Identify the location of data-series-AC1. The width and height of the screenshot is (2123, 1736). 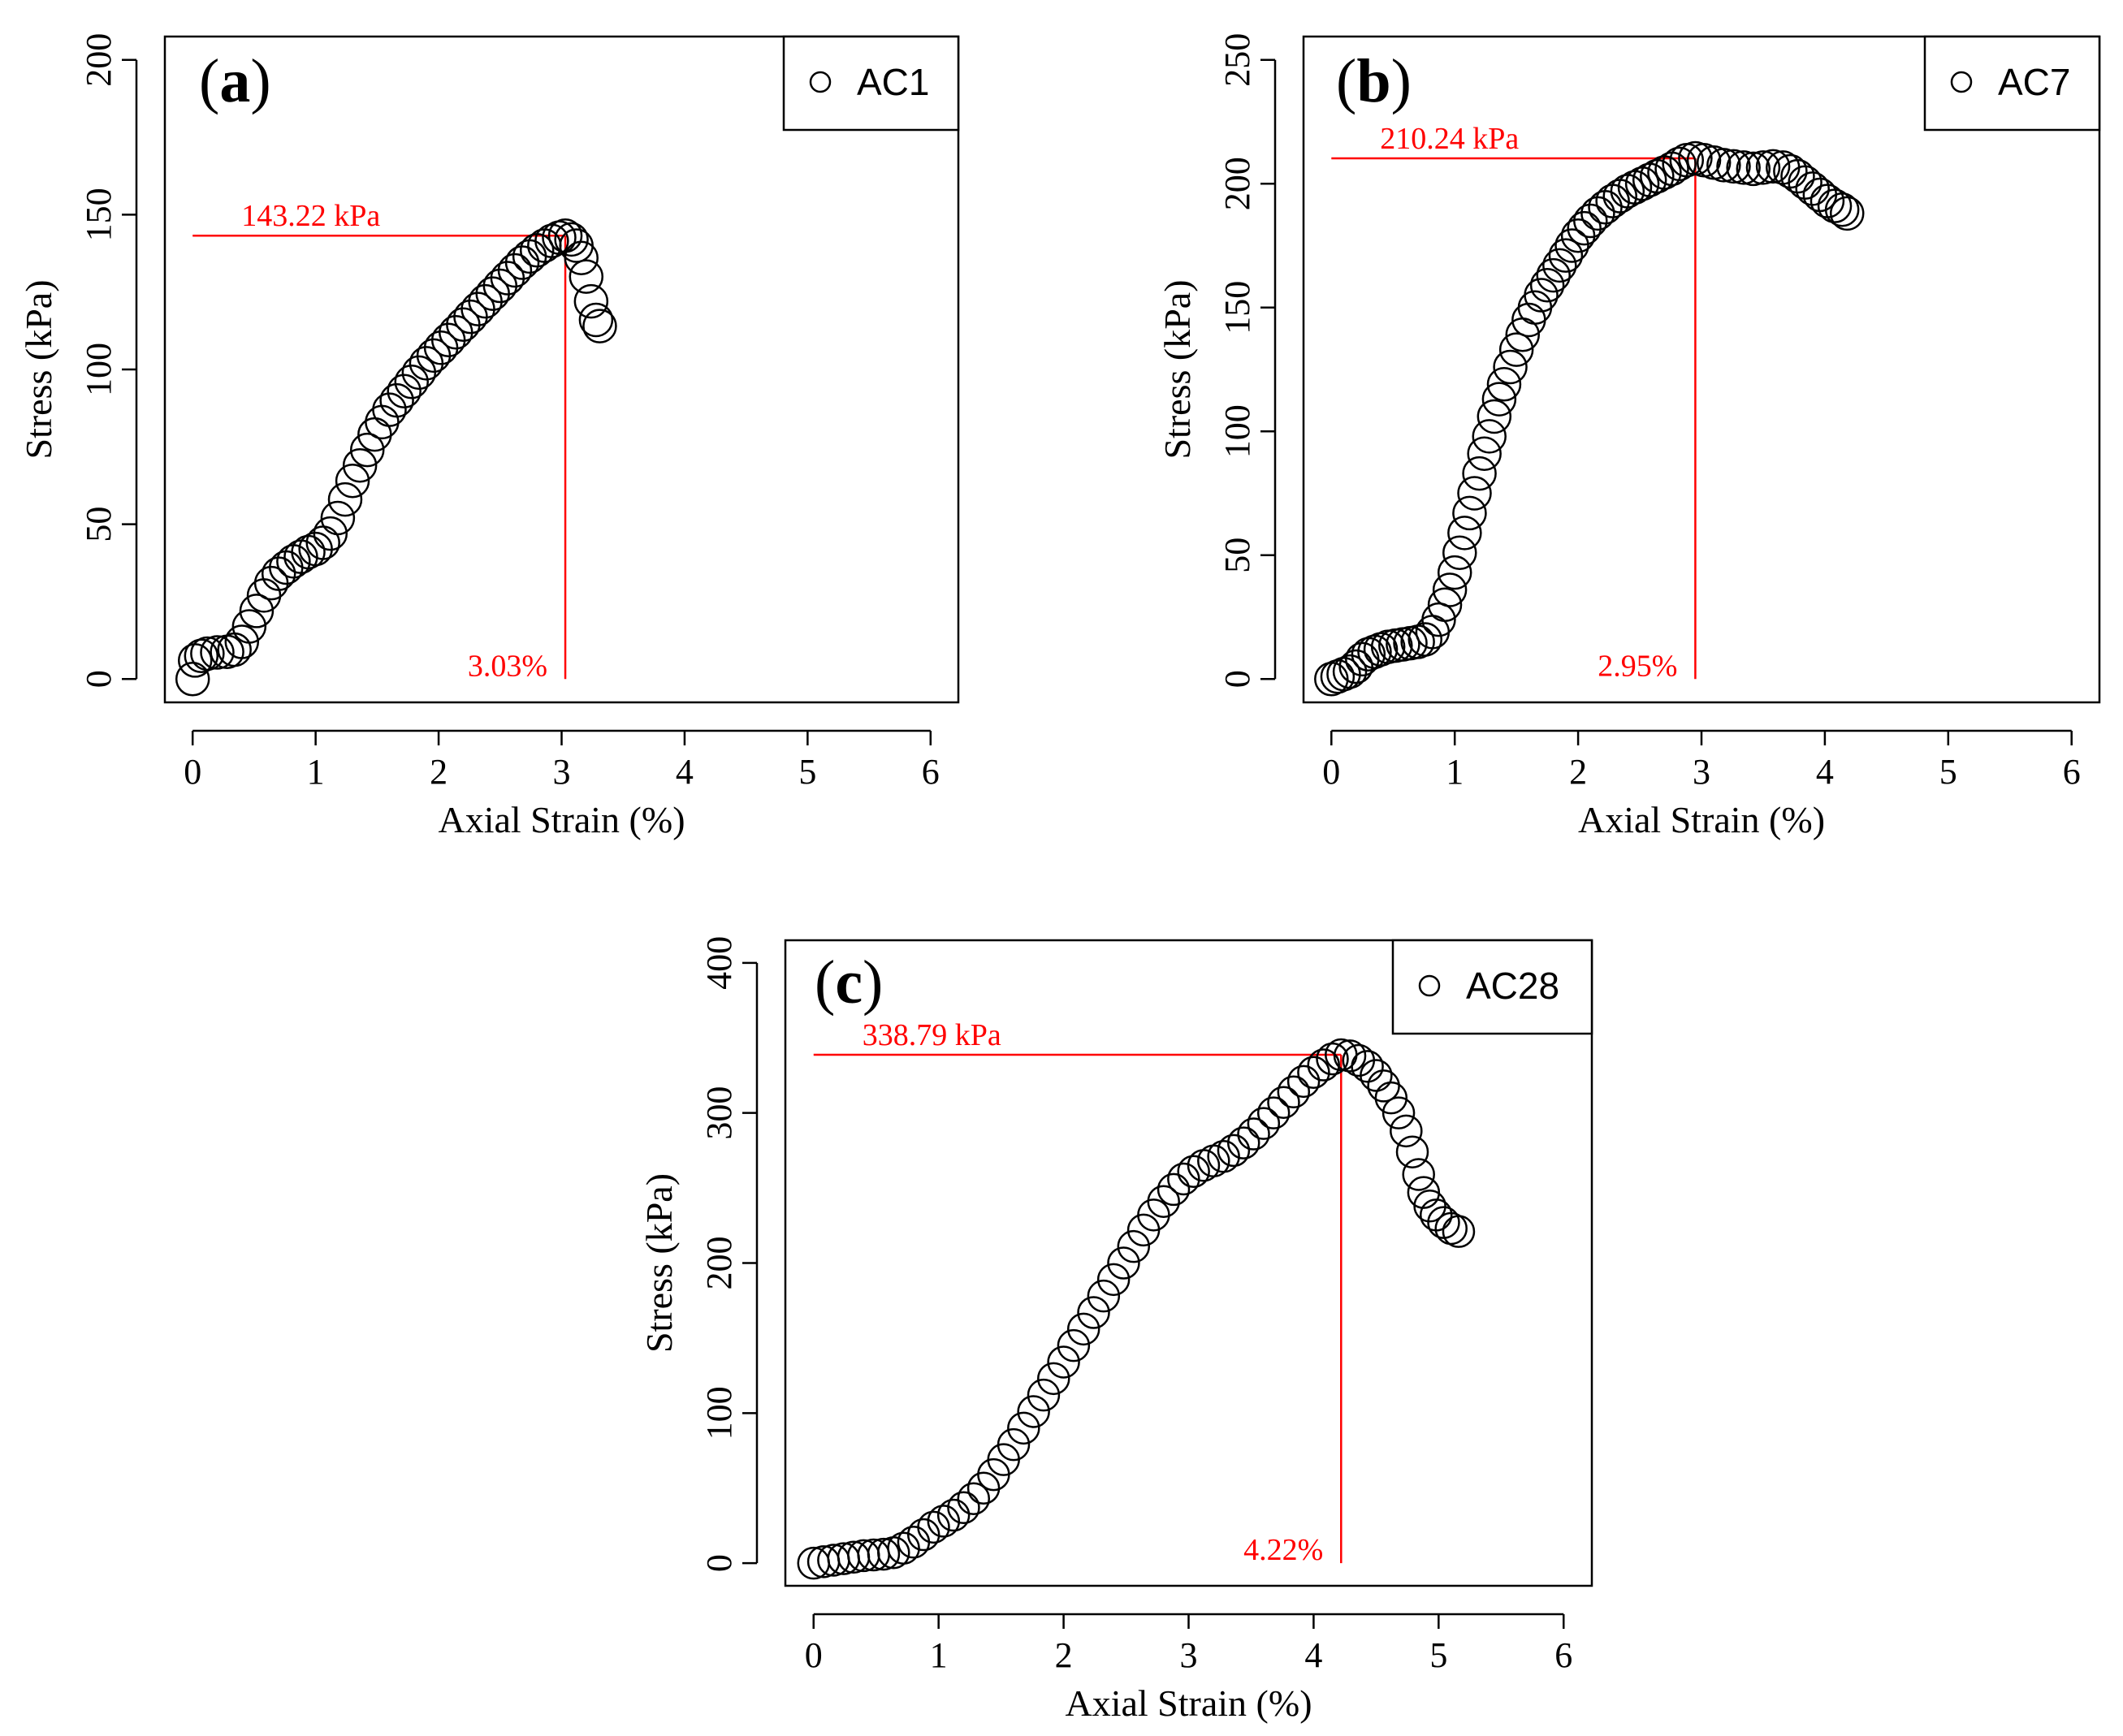
(396, 458).